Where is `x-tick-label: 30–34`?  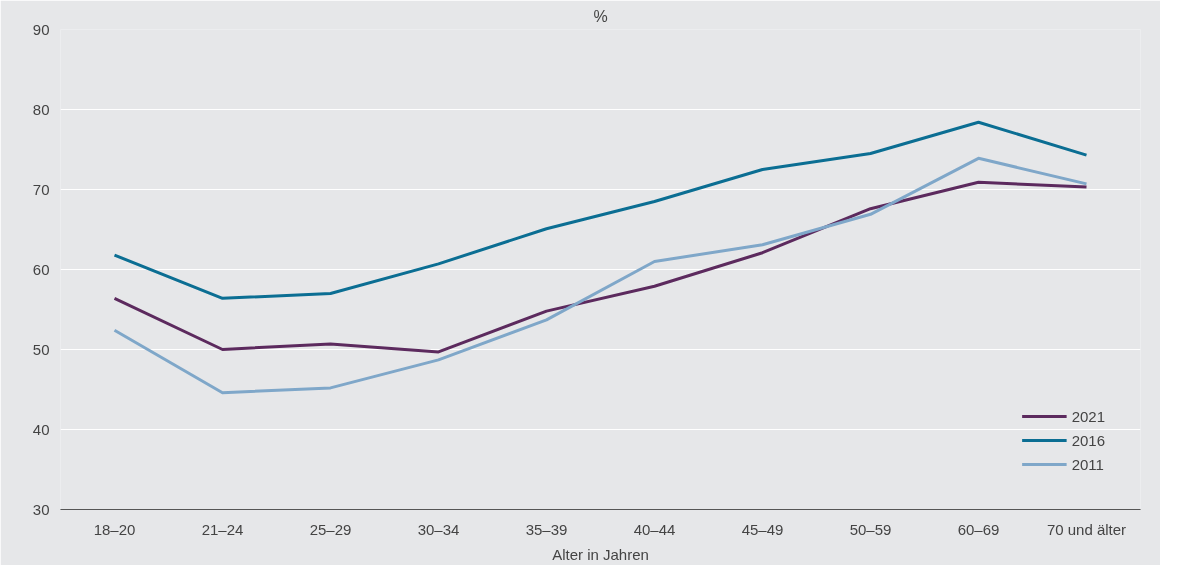 x-tick-label: 30–34 is located at coordinates (438, 529).